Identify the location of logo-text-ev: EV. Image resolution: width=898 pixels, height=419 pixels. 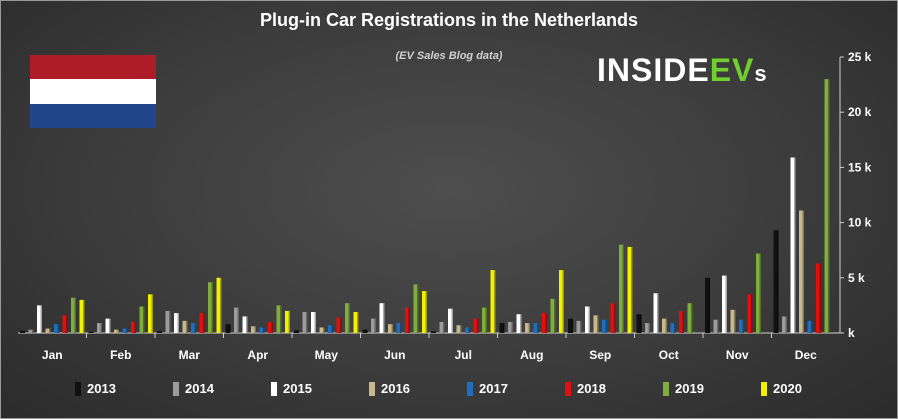
(732, 70).